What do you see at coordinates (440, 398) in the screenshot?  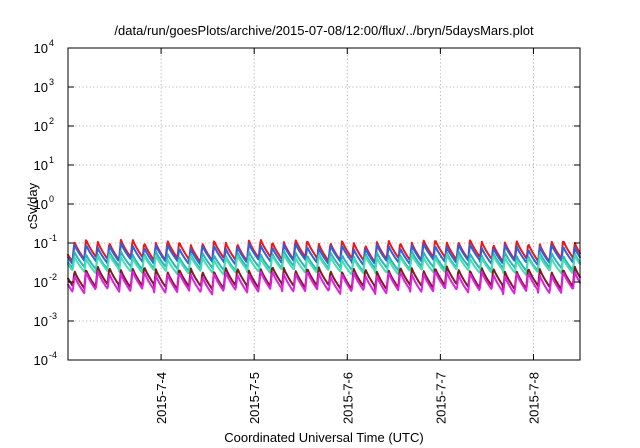 I see `x-tick-label: 2015-7-7` at bounding box center [440, 398].